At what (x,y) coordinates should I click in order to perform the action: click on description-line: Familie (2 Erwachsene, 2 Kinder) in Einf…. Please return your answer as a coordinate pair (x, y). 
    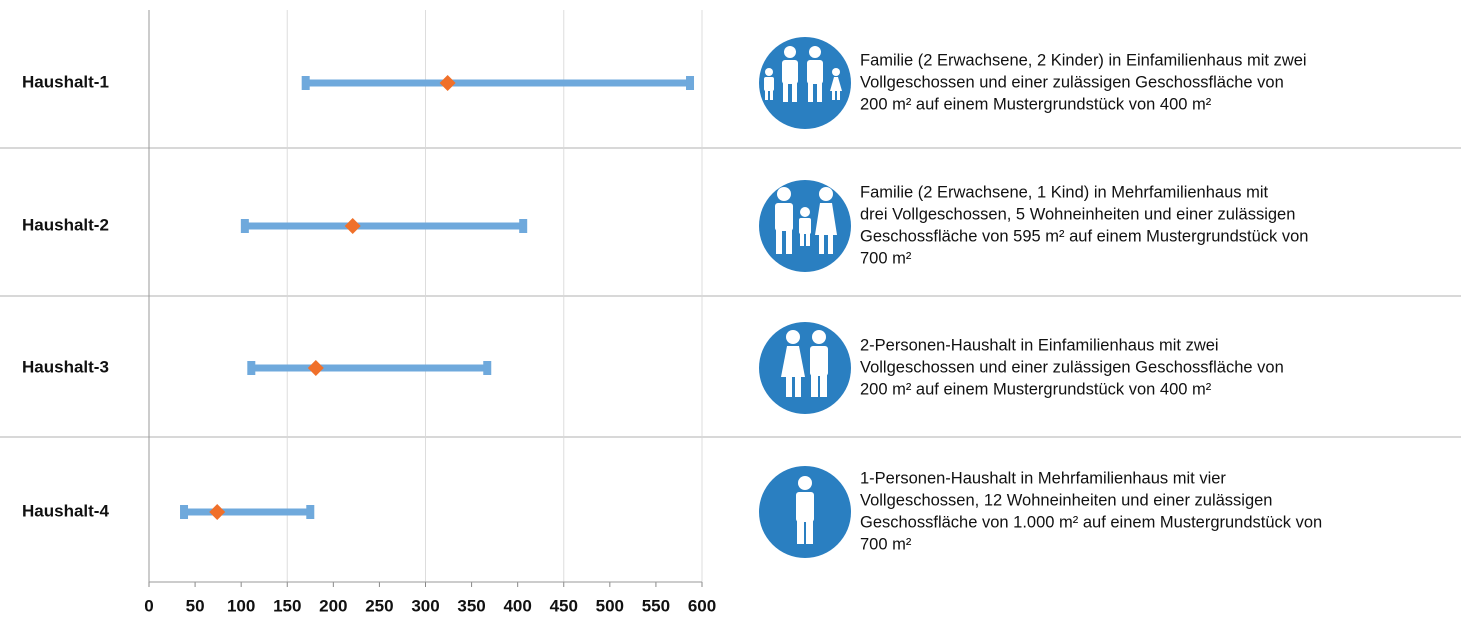
    Looking at the image, I should click on (1083, 60).